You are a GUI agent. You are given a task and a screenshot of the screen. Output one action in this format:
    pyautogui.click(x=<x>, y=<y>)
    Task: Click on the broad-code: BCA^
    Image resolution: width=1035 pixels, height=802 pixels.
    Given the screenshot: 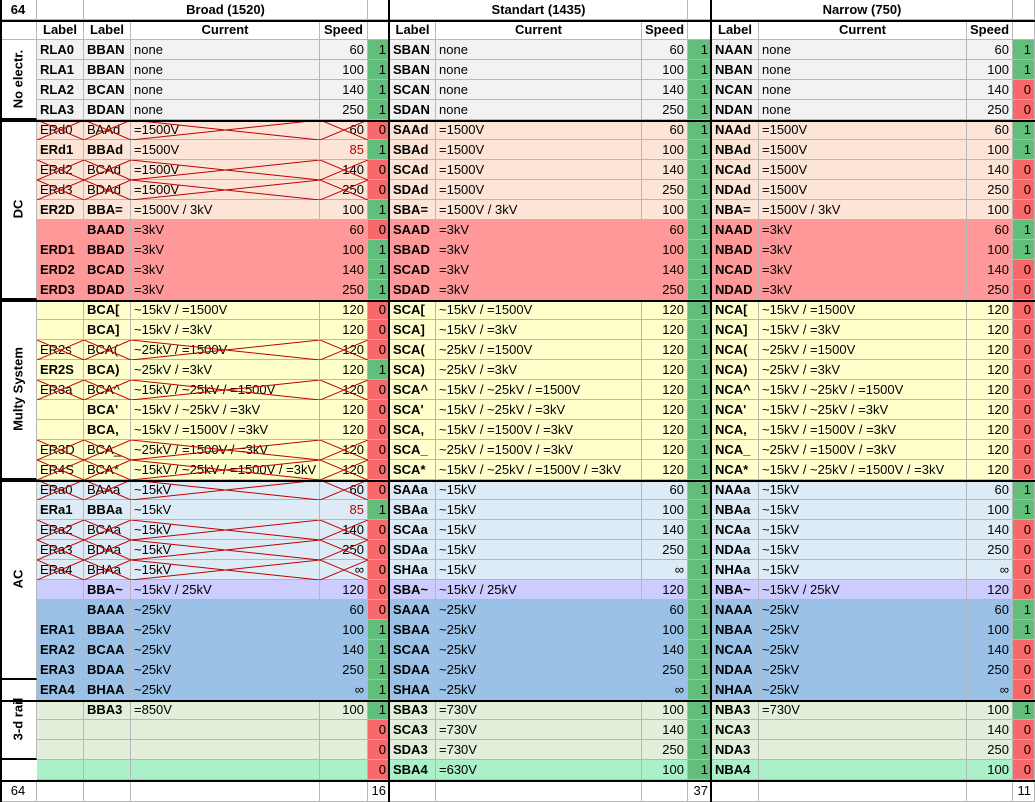 What is the action you would take?
    pyautogui.click(x=107, y=390)
    